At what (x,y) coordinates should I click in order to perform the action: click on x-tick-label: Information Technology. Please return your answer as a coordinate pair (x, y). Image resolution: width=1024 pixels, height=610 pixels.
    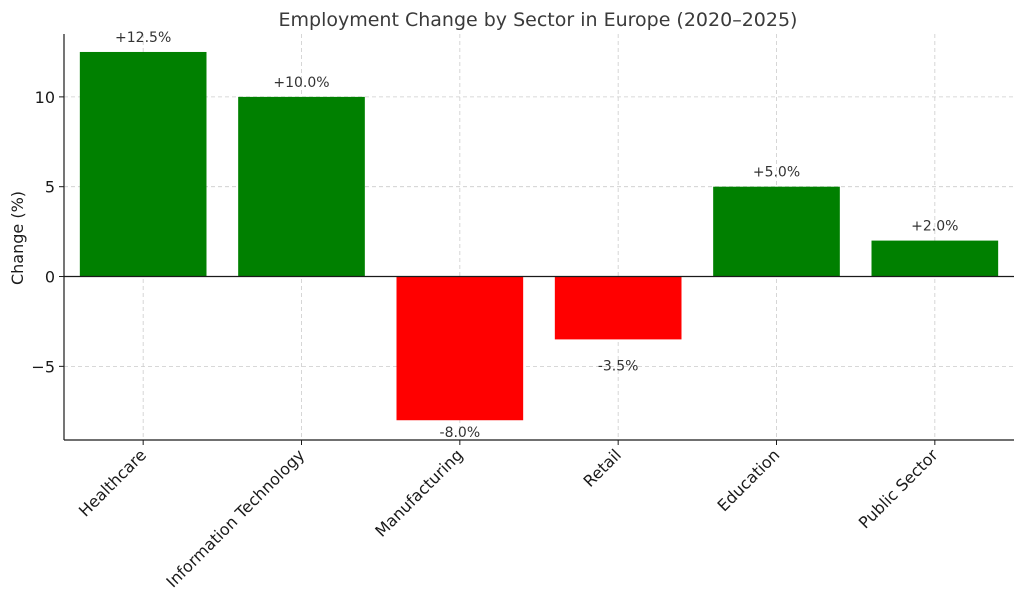
    Looking at the image, I should click on (235, 518).